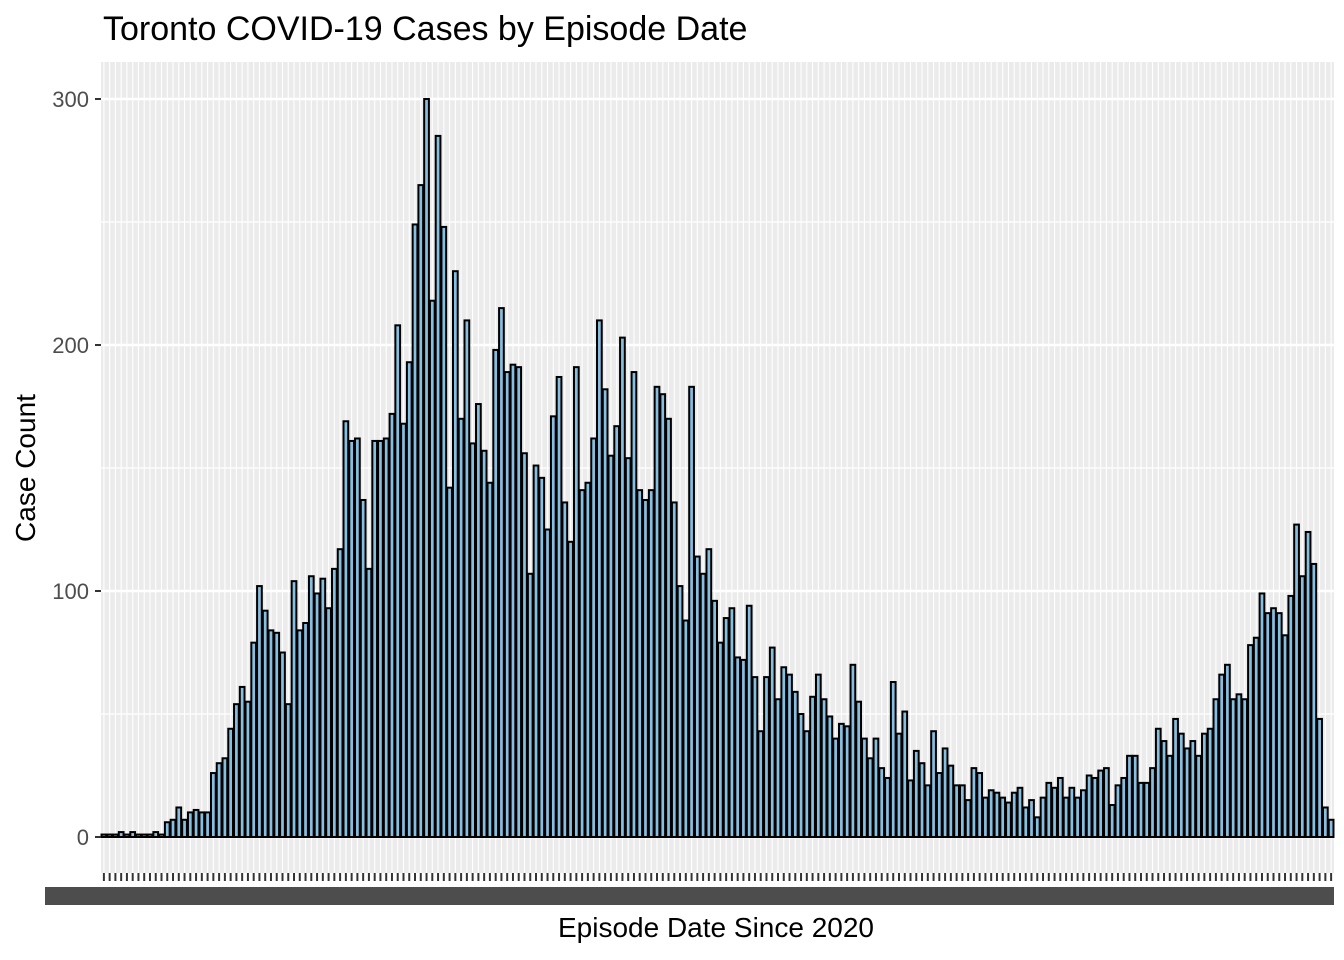 The width and height of the screenshot is (1344, 960). I want to click on y-tick-label: 100, so click(70, 591).